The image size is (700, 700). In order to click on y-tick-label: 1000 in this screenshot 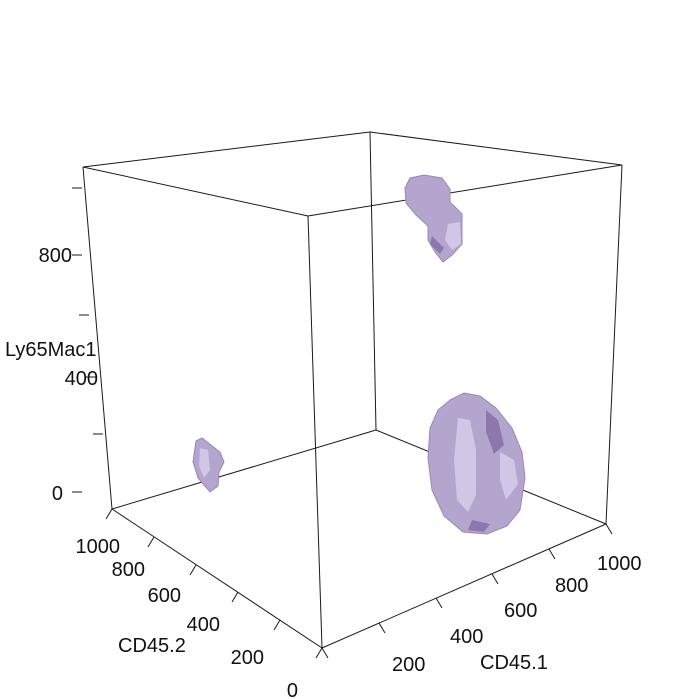, I will do `click(98, 547)`.